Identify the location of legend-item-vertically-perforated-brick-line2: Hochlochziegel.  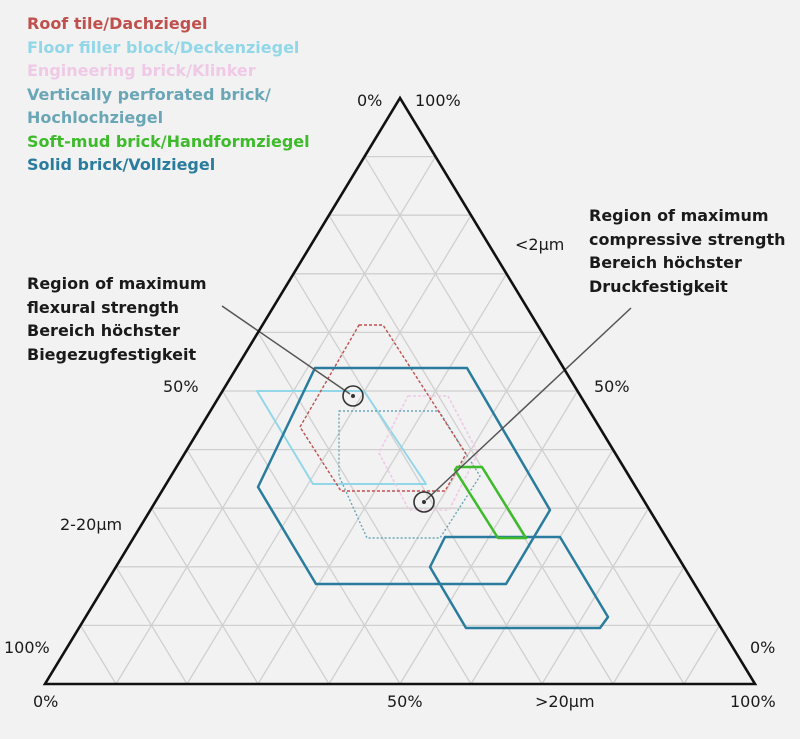
(95, 117).